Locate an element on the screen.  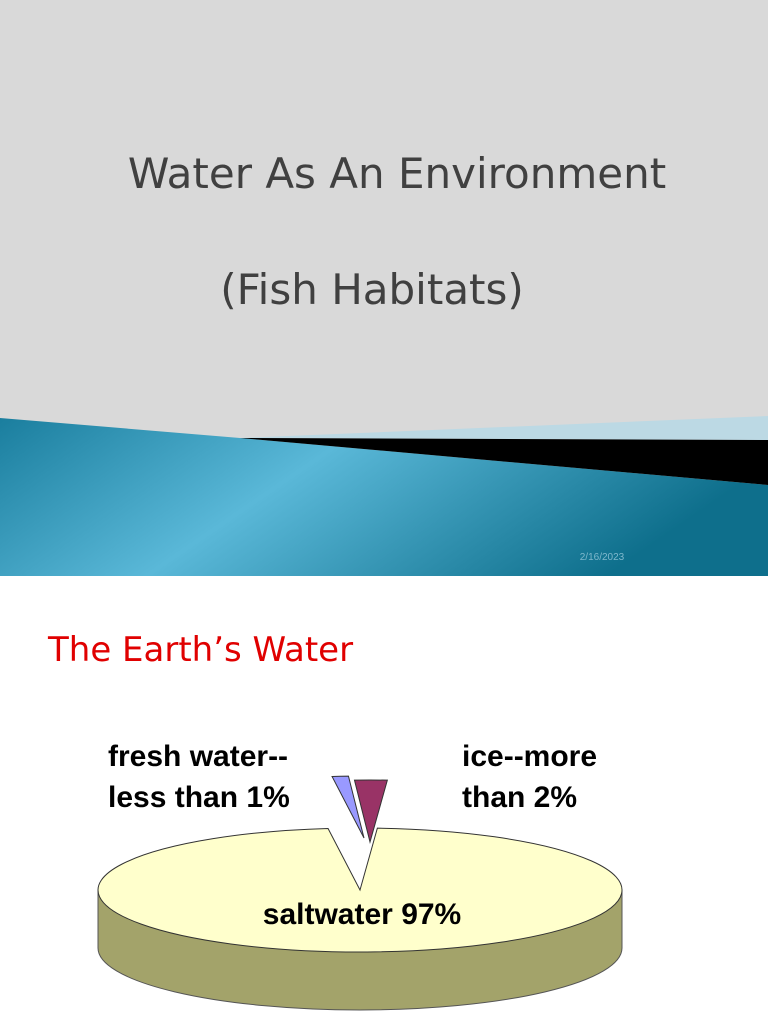
date: 2/16/2023 is located at coordinates (602, 557).